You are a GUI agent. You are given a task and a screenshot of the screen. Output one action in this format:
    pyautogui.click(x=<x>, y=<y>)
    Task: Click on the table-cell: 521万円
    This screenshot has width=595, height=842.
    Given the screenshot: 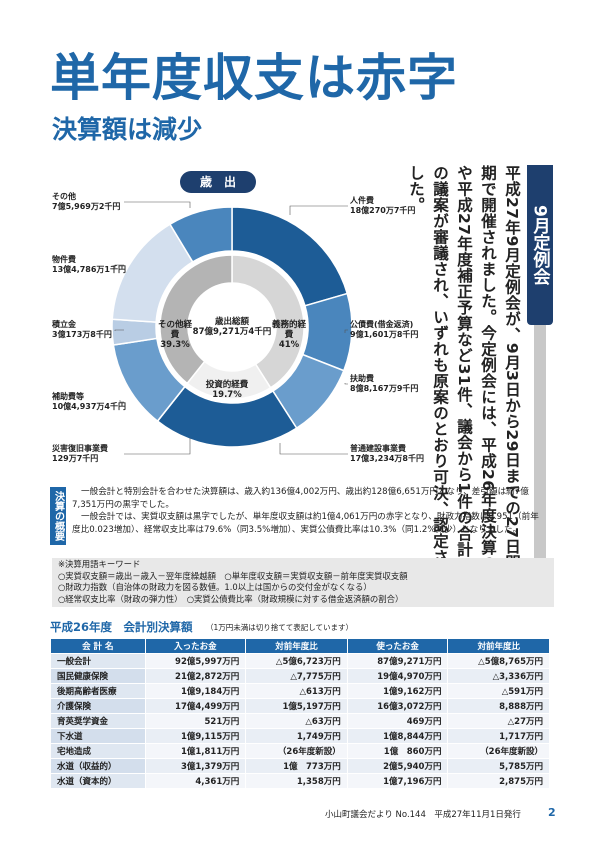 What is the action you would take?
    pyautogui.click(x=195, y=721)
    